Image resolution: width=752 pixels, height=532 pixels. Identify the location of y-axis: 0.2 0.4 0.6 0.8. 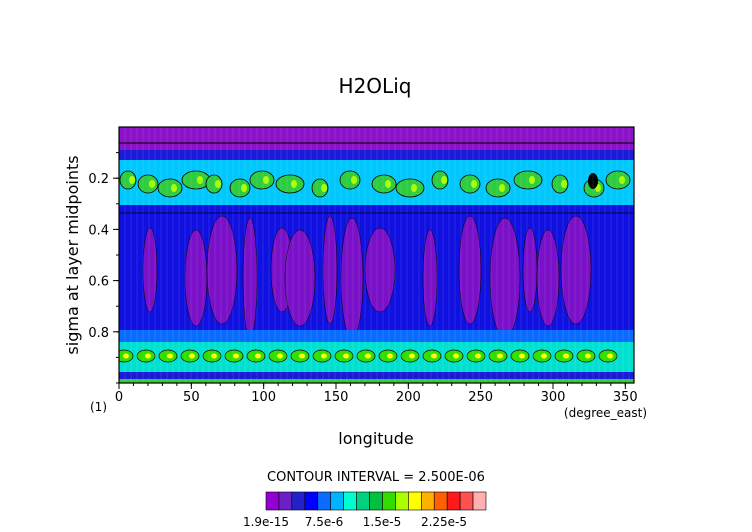
(103, 268).